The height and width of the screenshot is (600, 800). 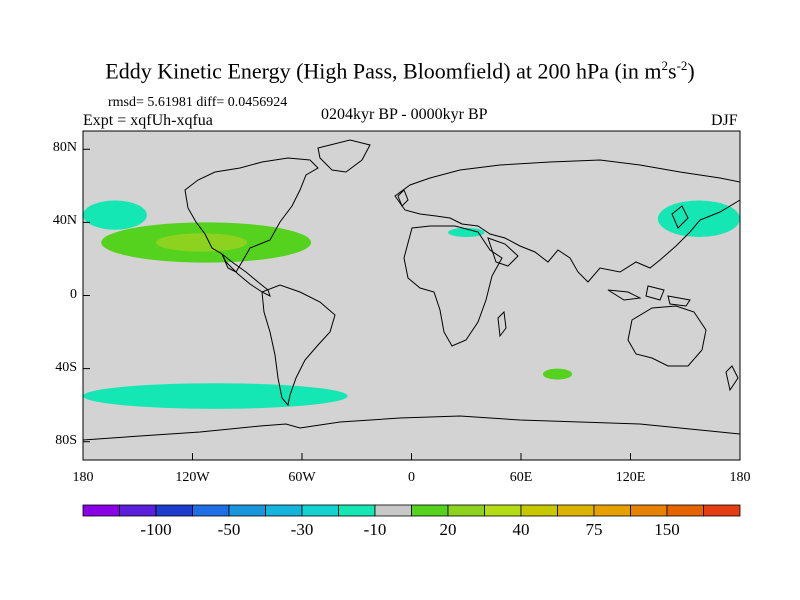 I want to click on y-tick-label: 80N, so click(x=64, y=148).